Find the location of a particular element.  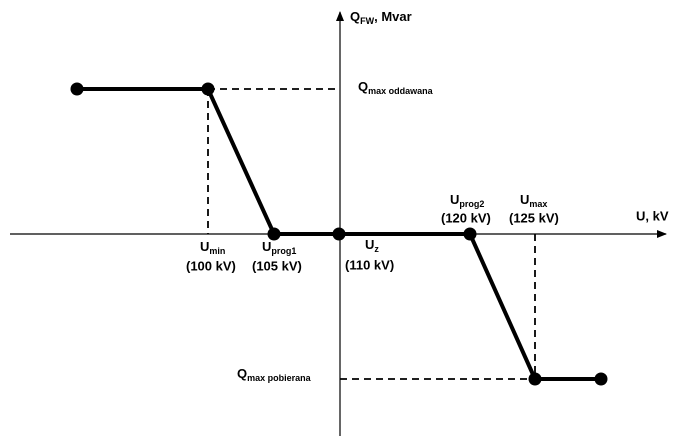

level-label: Qmax oddawana is located at coordinates (396, 87).